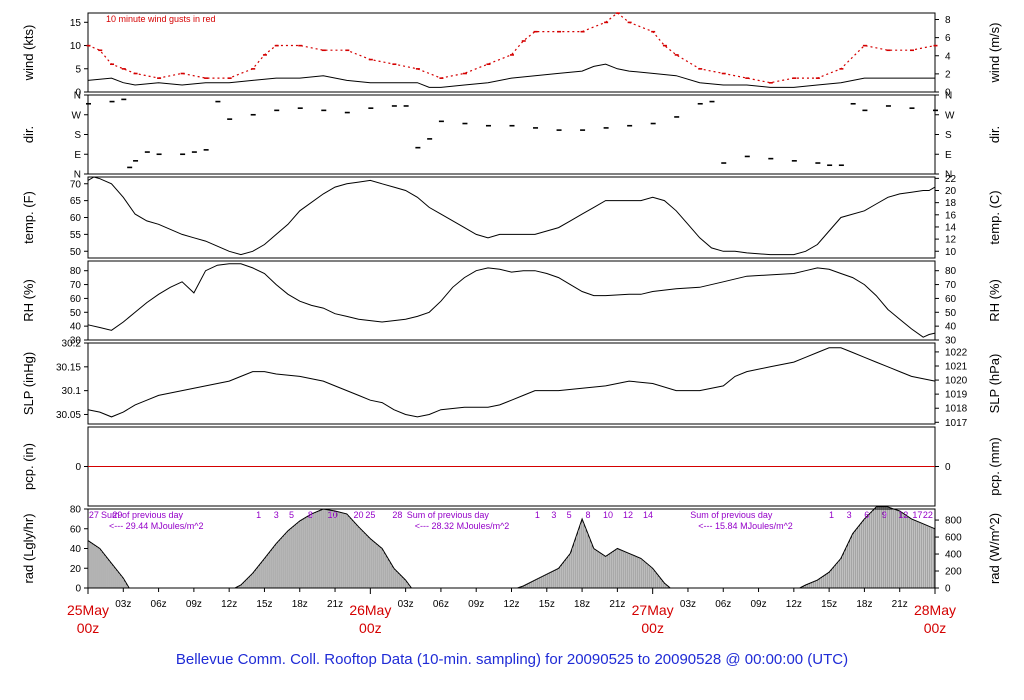  Describe the element at coordinates (511, 134) in the screenshot. I see `dir-frame` at that location.